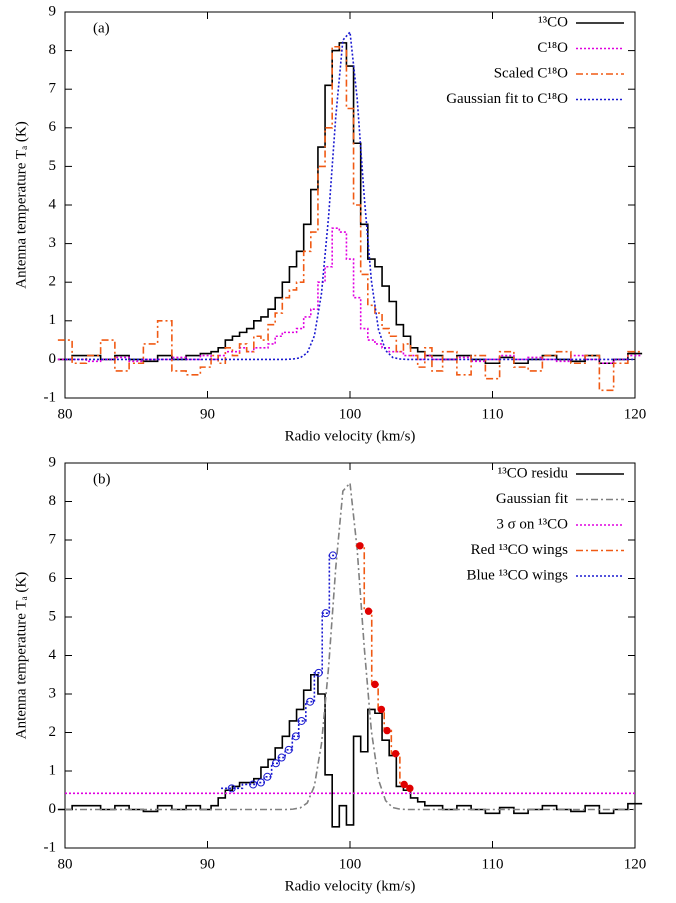  I want to click on panel-label: (a), so click(101, 28).